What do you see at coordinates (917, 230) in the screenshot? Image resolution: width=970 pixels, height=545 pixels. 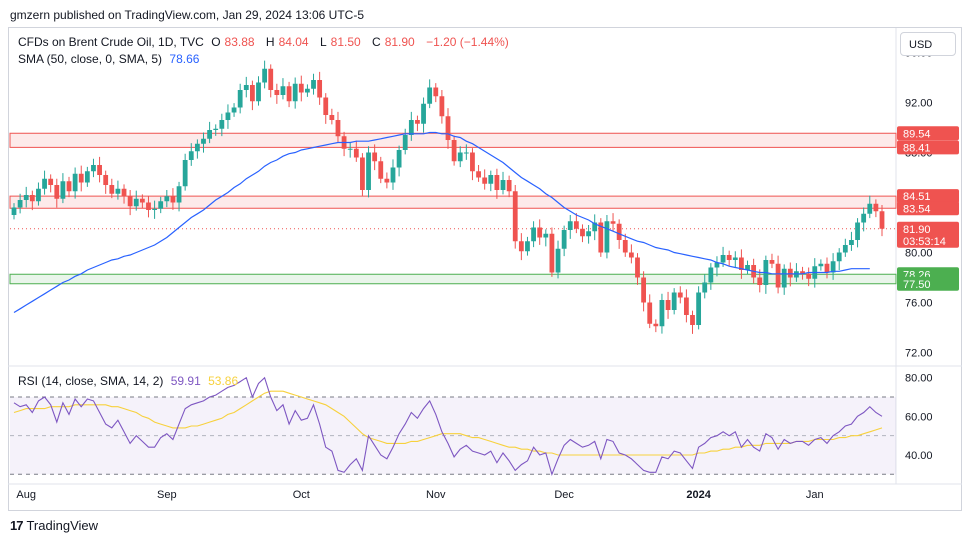 I see `price-label-text: 81.90` at bounding box center [917, 230].